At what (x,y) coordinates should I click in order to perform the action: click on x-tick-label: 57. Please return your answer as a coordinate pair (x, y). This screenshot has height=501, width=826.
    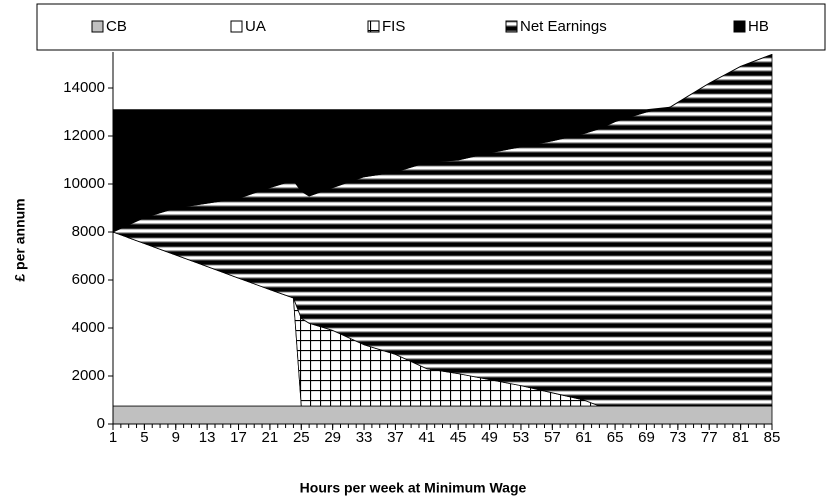
    Looking at the image, I should click on (552, 437).